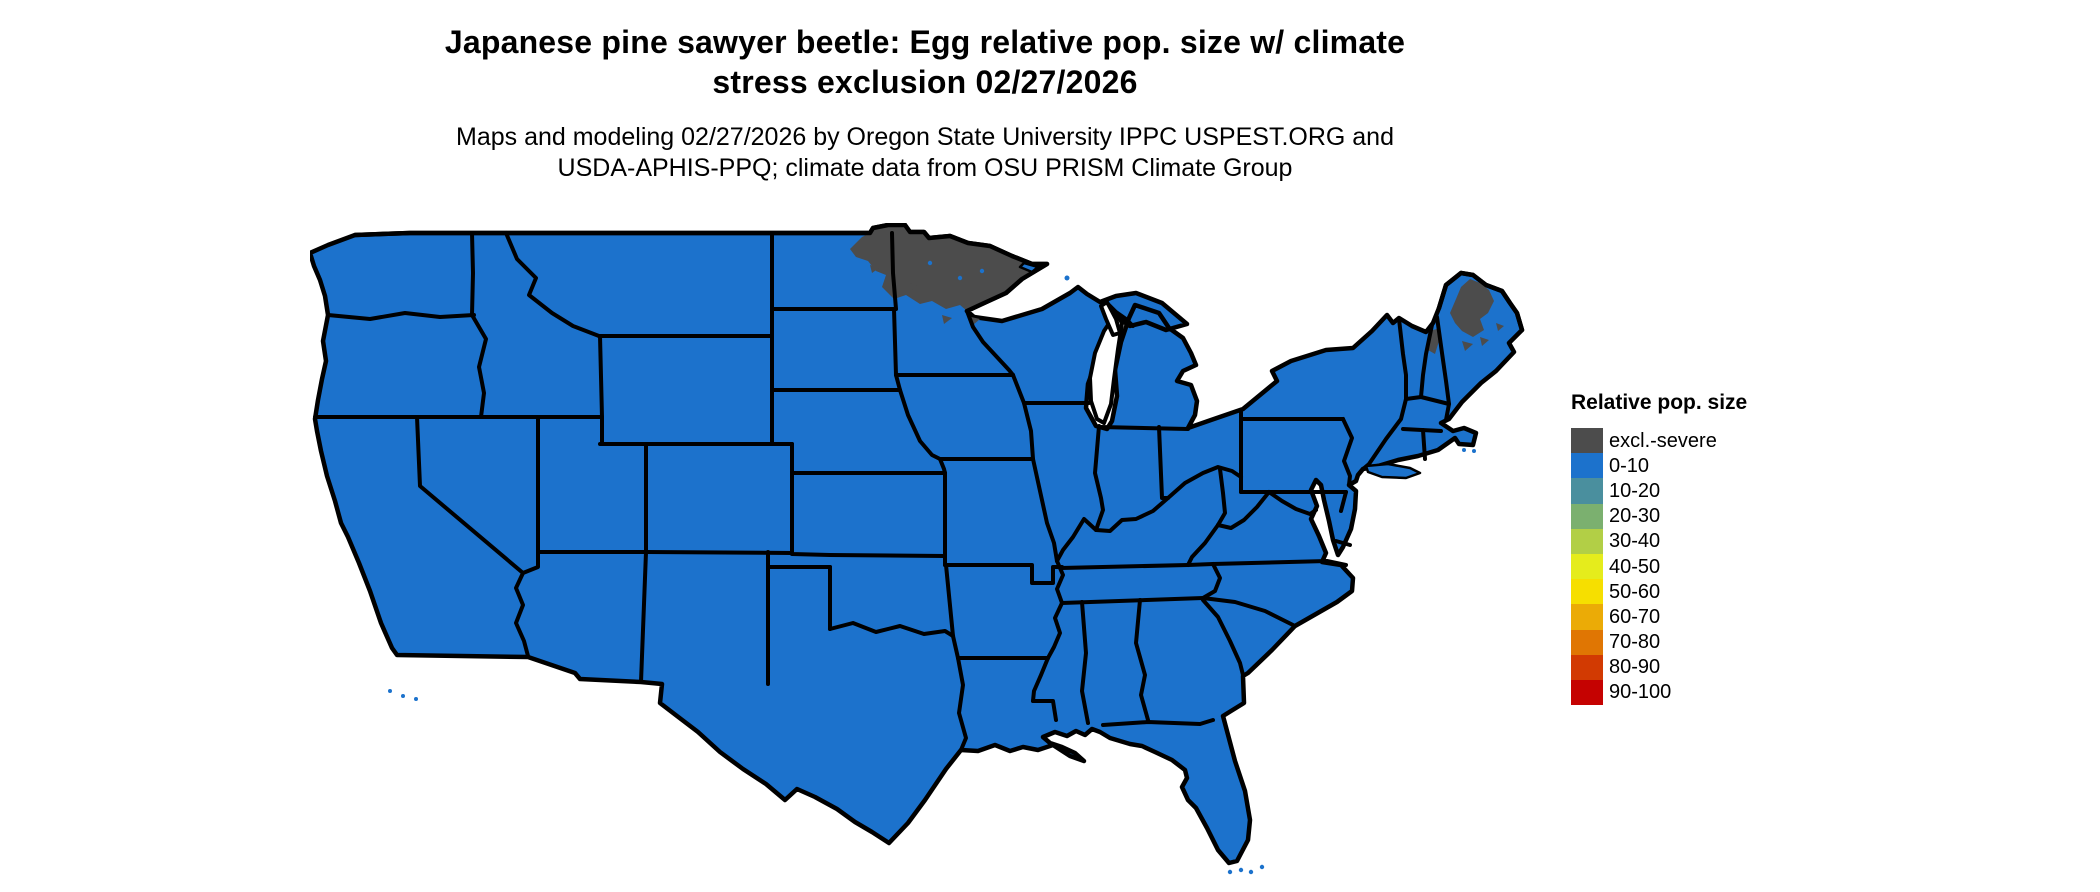 The width and height of the screenshot is (2100, 892). Describe the element at coordinates (1163, 462) in the screenshot. I see `border-in-oh` at that location.